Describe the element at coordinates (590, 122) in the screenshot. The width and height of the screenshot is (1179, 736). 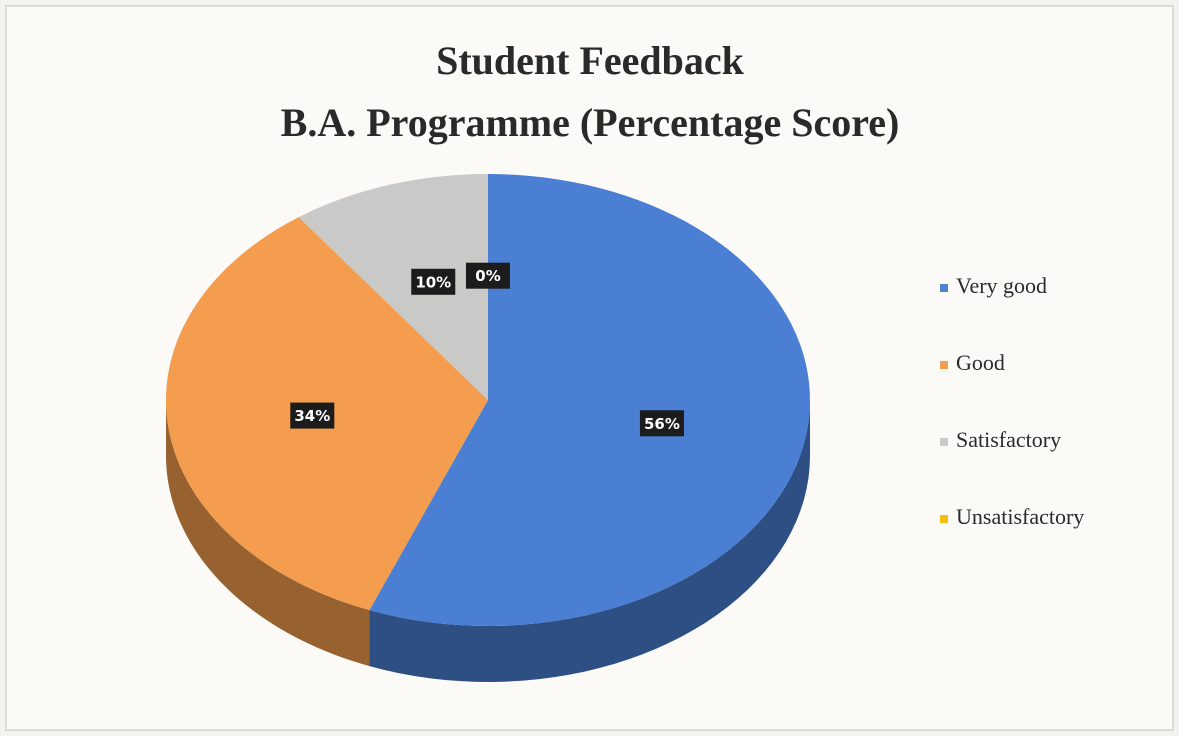
I see `chart-title: B.A. Programme (Percentage Score)` at that location.